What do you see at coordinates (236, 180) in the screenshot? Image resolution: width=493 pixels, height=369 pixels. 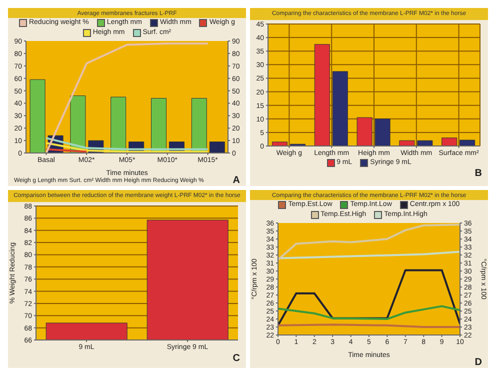 I see `text: A` at bounding box center [236, 180].